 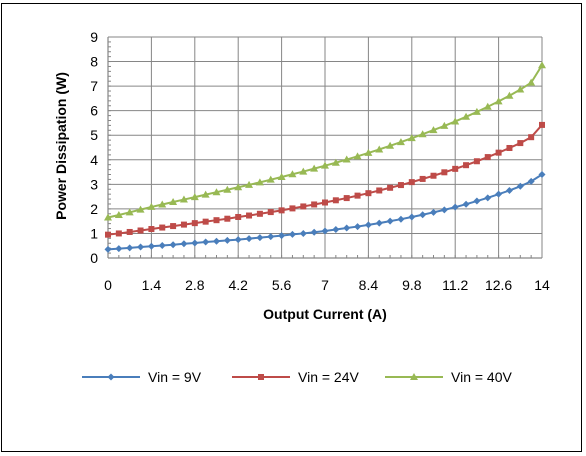 What do you see at coordinates (108, 285) in the screenshot?
I see `x-tick-label: 0` at bounding box center [108, 285].